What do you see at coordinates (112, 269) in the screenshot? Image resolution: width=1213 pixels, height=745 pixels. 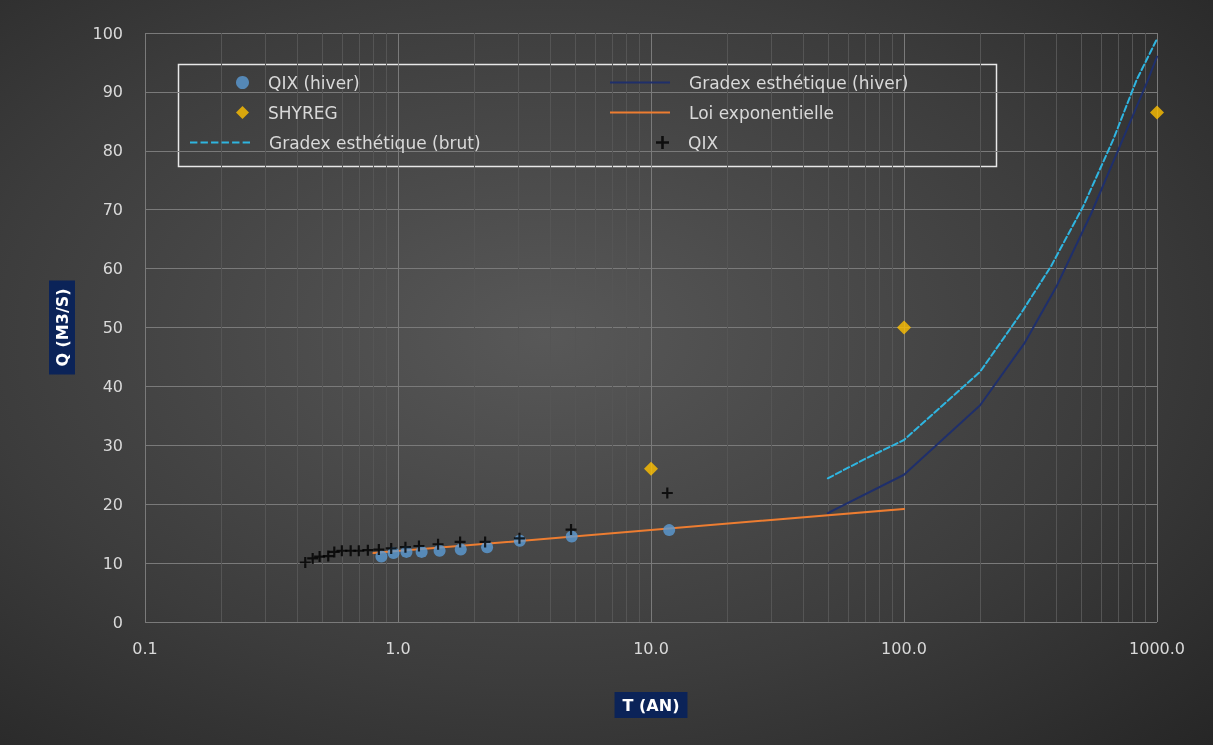 I see `y-tick-label: 60` at bounding box center [112, 269].